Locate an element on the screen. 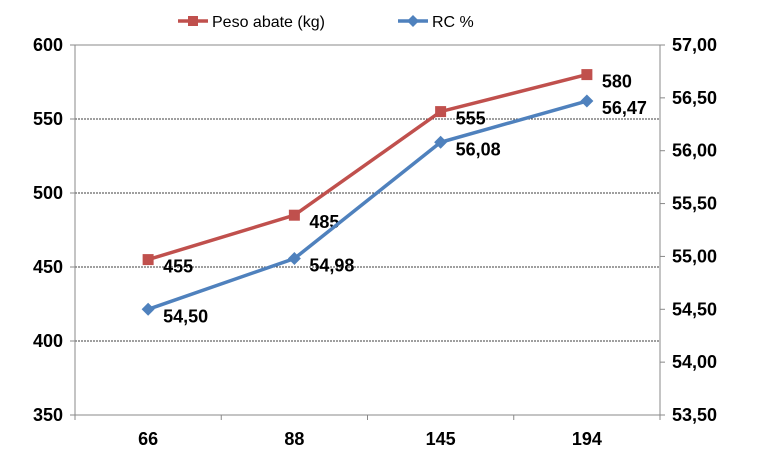 The width and height of the screenshot is (762, 465). left-tick-label: 350 is located at coordinates (48, 415).